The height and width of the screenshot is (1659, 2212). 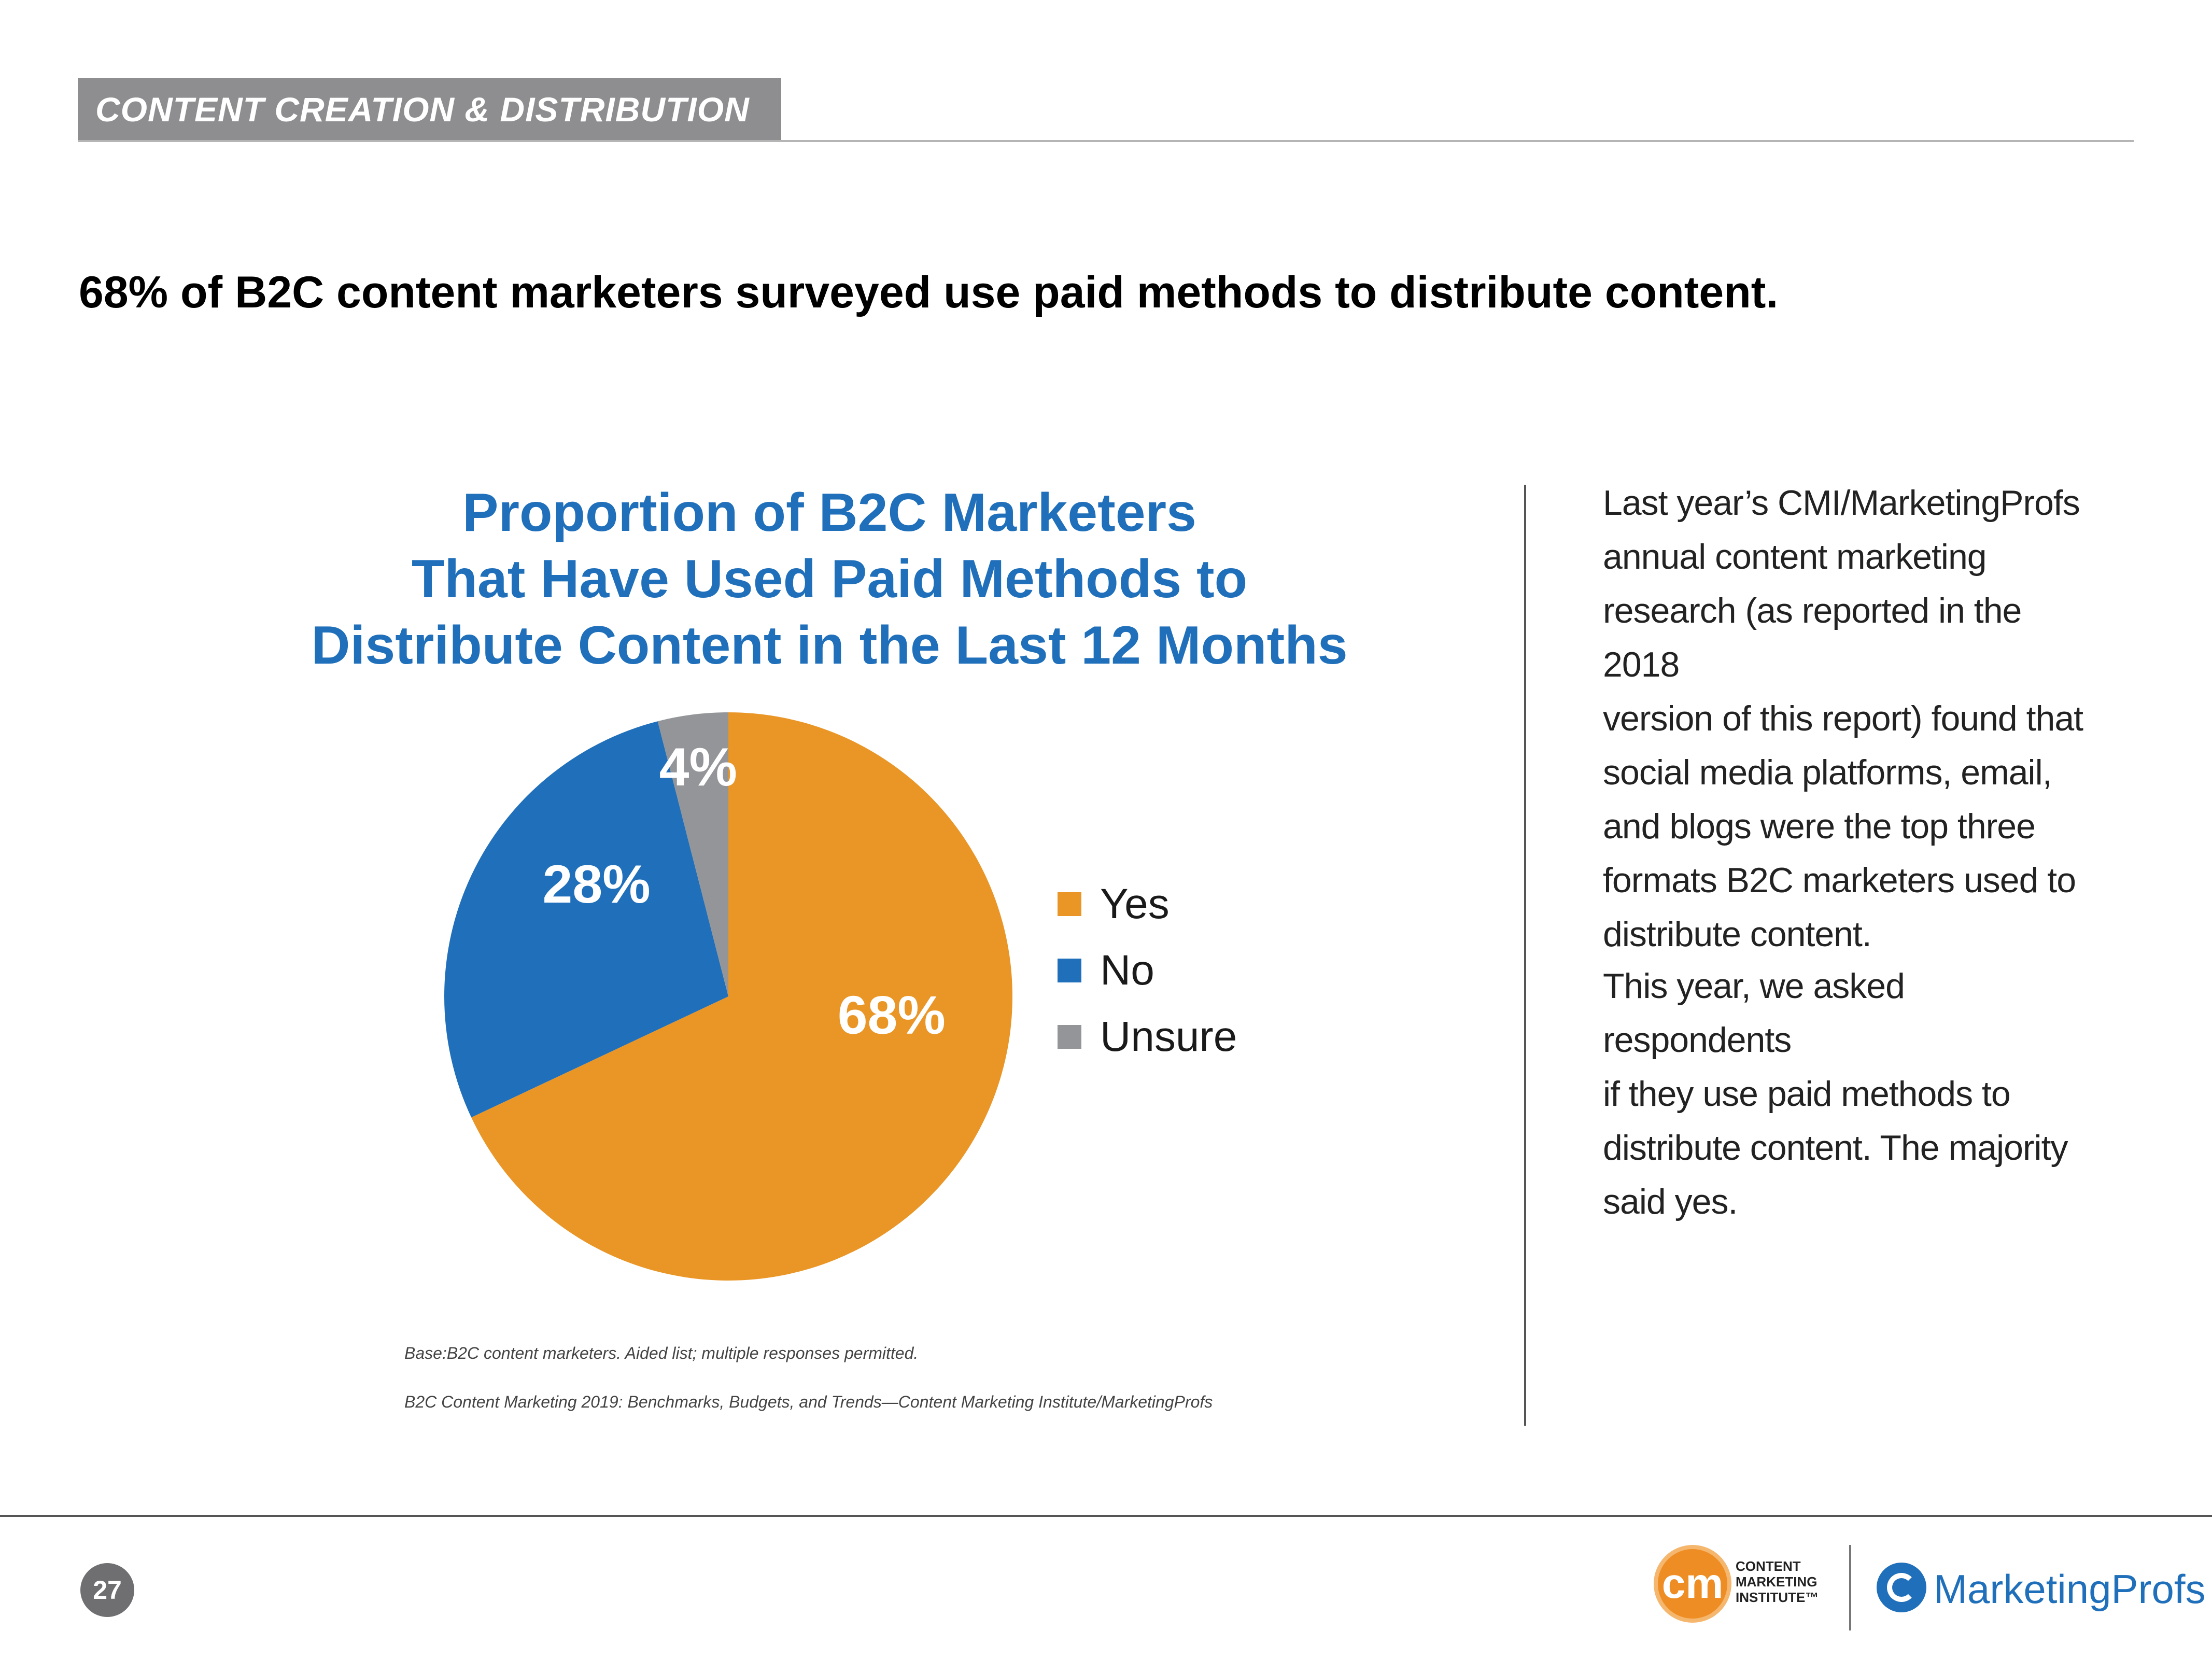 I want to click on cmi-logo-text: CONTENT MARKETING INSTITUTE™, so click(x=1777, y=1582).